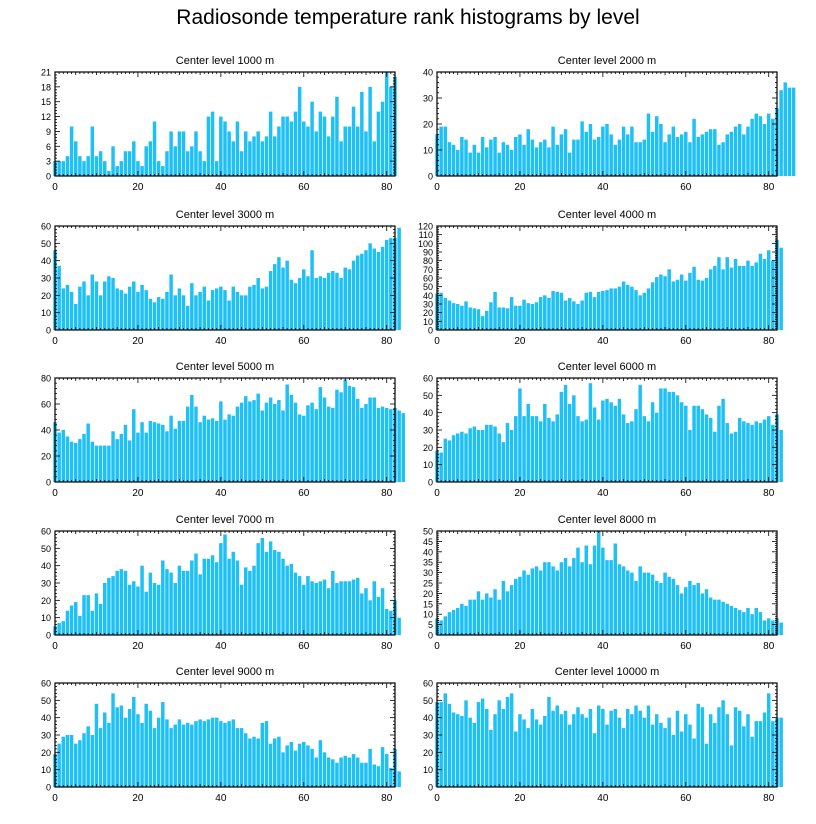 Image resolution: width=816 pixels, height=824 pixels. What do you see at coordinates (46, 261) in the screenshot?
I see `chart-3-ytick-label: 40` at bounding box center [46, 261].